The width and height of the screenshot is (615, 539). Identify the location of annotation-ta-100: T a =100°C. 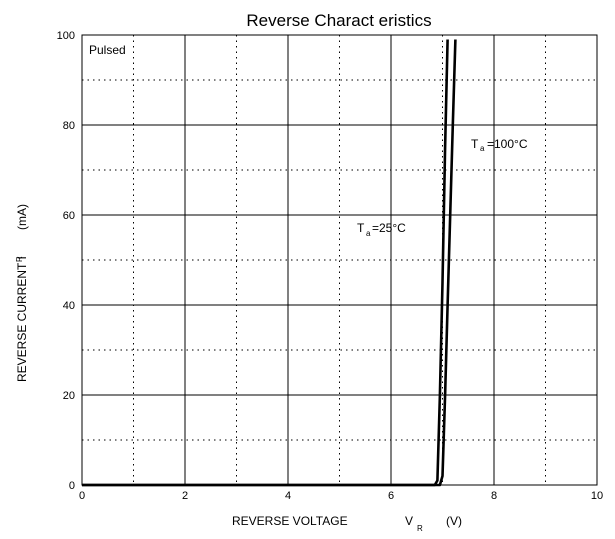
(499, 145).